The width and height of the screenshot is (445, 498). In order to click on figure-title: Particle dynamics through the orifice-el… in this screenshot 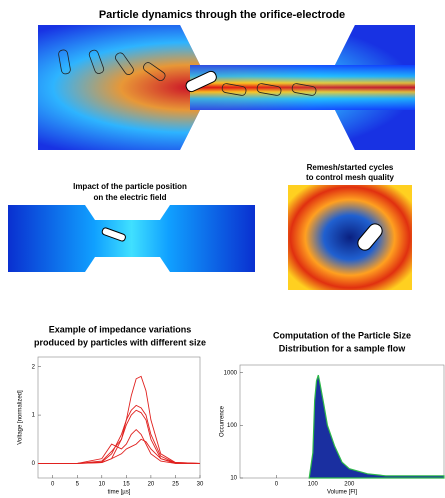, I will do `click(222, 15)`.